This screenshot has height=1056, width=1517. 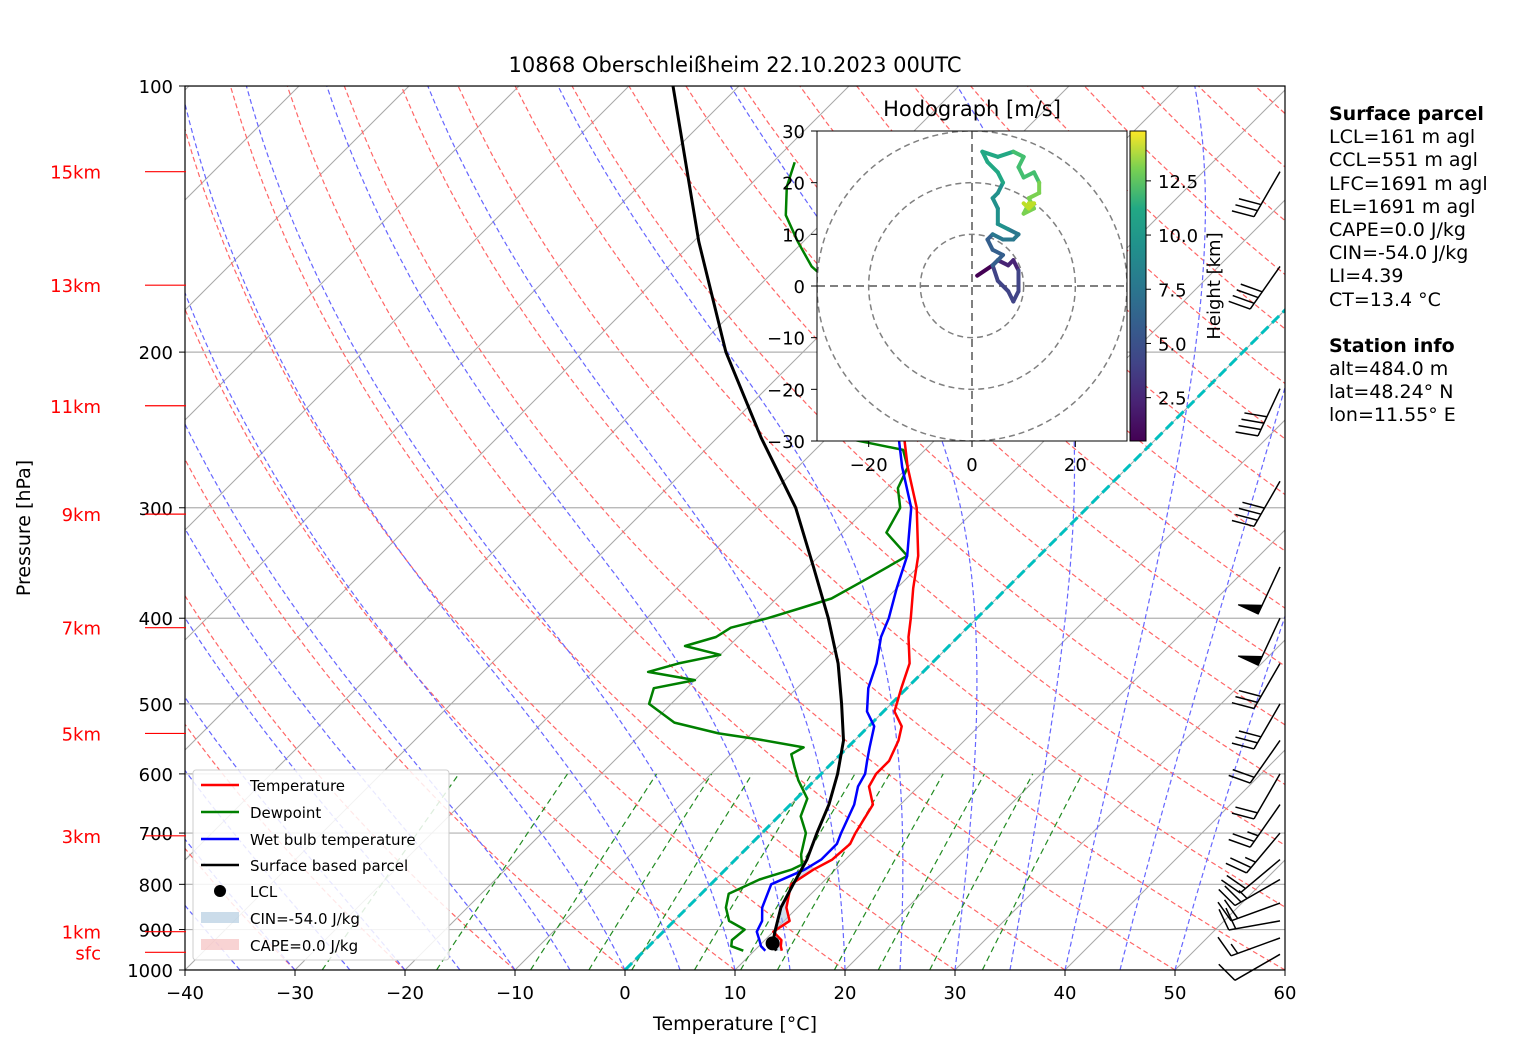 What do you see at coordinates (1389, 369) in the screenshot?
I see `station-line: alt=484.0 m` at bounding box center [1389, 369].